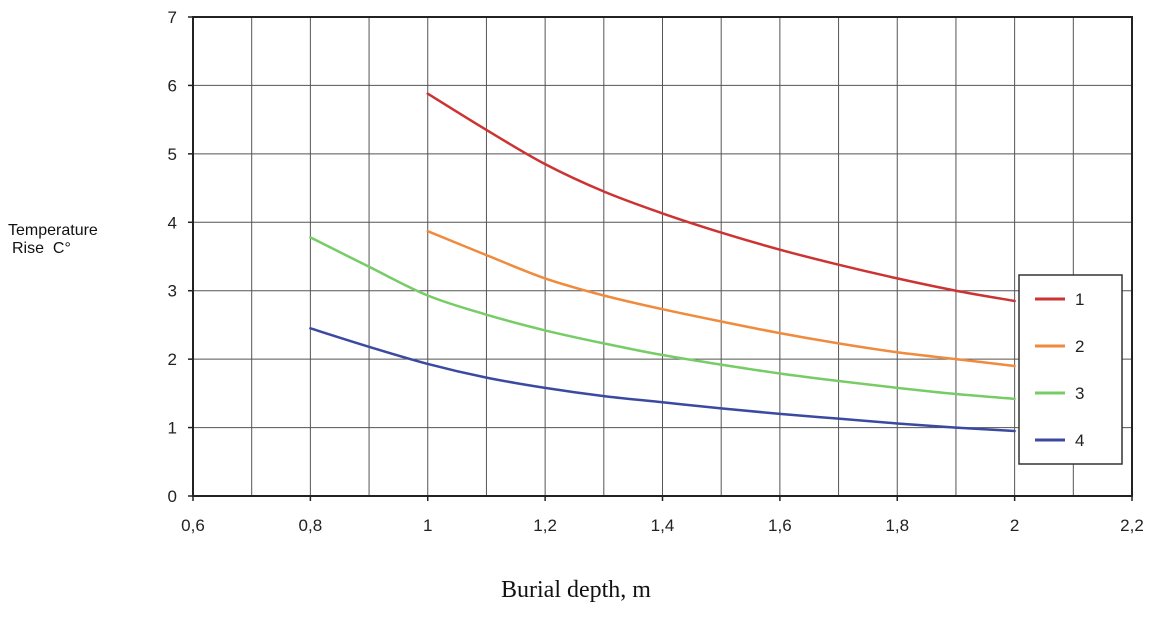  Describe the element at coordinates (172, 428) in the screenshot. I see `y-tick-label: 1` at that location.